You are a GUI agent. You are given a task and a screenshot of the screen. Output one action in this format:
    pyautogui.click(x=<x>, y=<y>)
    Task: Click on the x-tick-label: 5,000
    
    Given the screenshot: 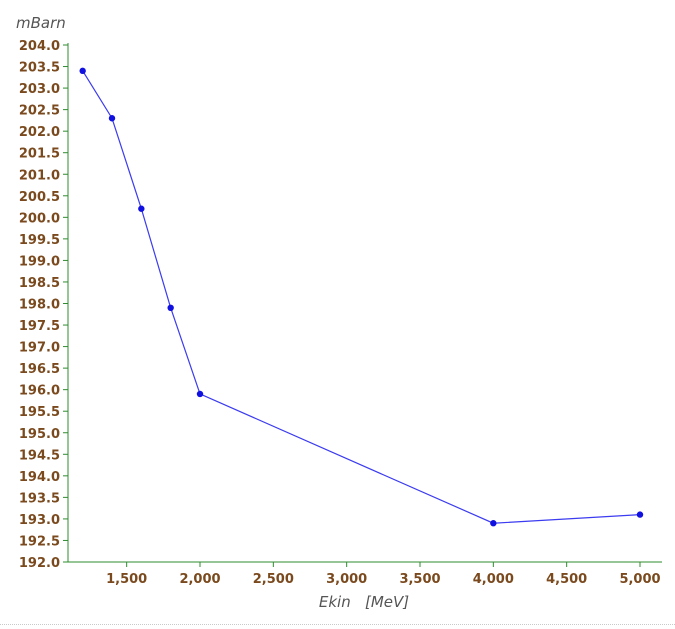 What is the action you would take?
    pyautogui.click(x=639, y=579)
    